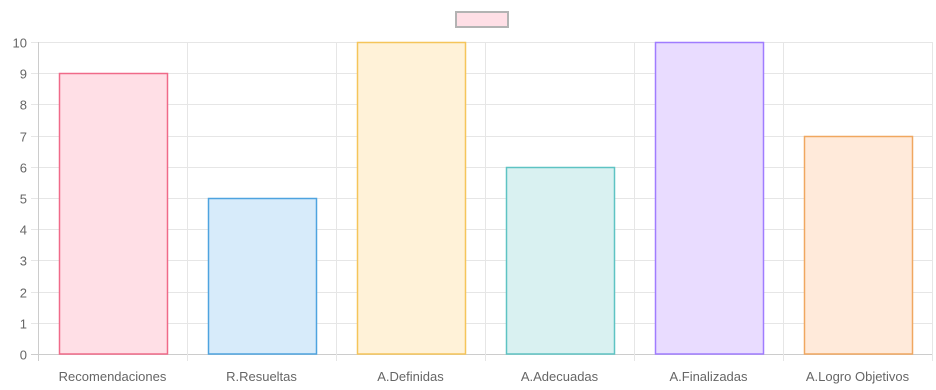 The height and width of the screenshot is (390, 936). Describe the element at coordinates (261, 376) in the screenshot. I see `x-tick-label: R.Resueltas` at that location.